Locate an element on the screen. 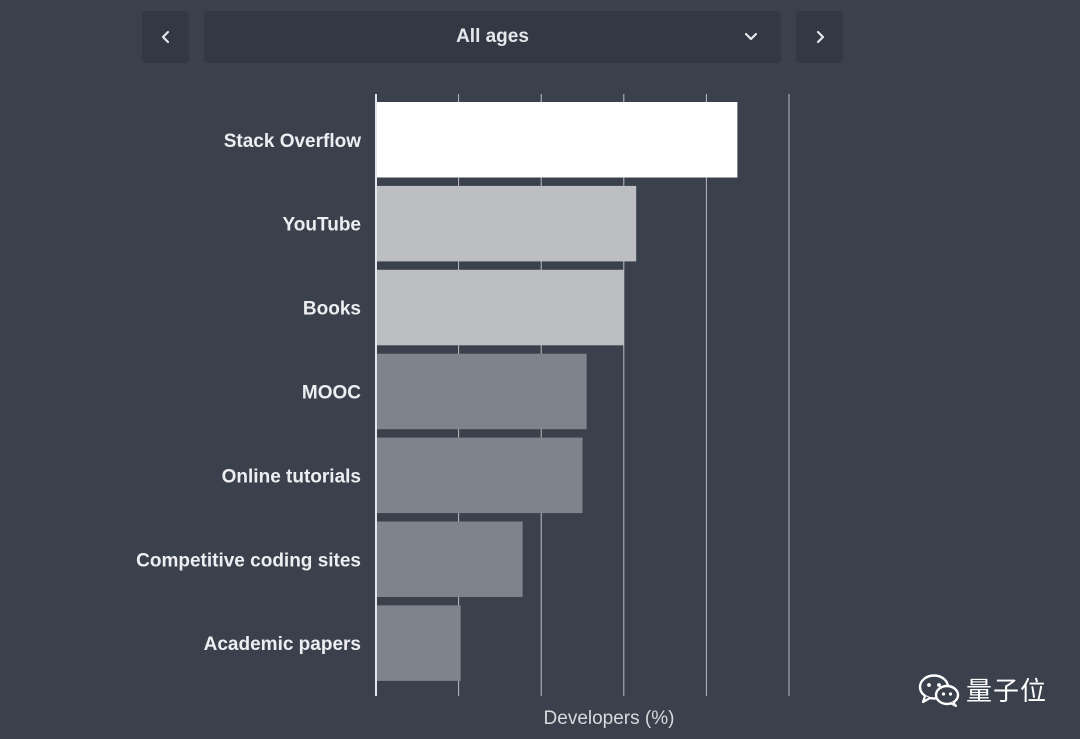 Image resolution: width=1080 pixels, height=739 pixels. category-label: Competitive coding sites is located at coordinates (248, 560).